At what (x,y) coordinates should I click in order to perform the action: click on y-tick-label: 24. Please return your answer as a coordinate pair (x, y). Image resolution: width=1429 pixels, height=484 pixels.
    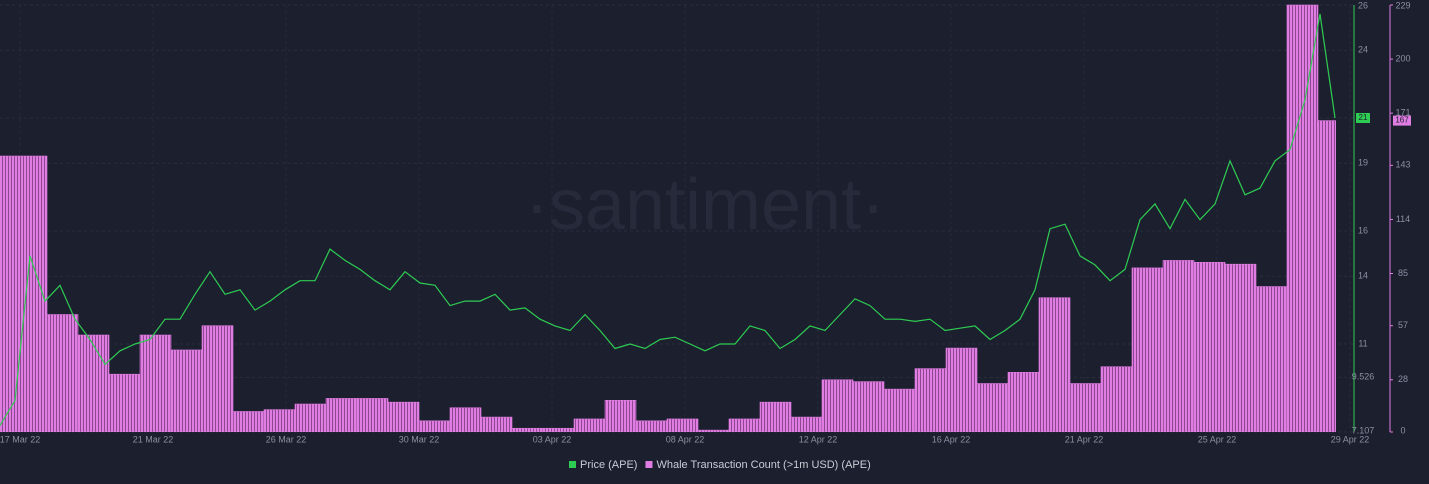
    Looking at the image, I should click on (1363, 50).